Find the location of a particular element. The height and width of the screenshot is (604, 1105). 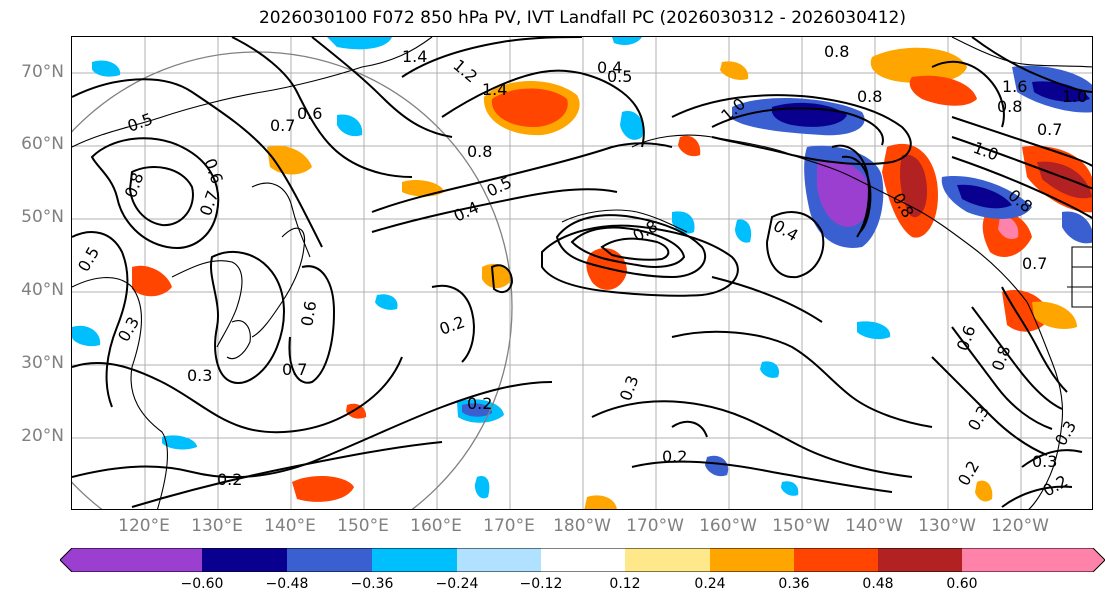

contour-label: 0.4 is located at coordinates (609, 67).